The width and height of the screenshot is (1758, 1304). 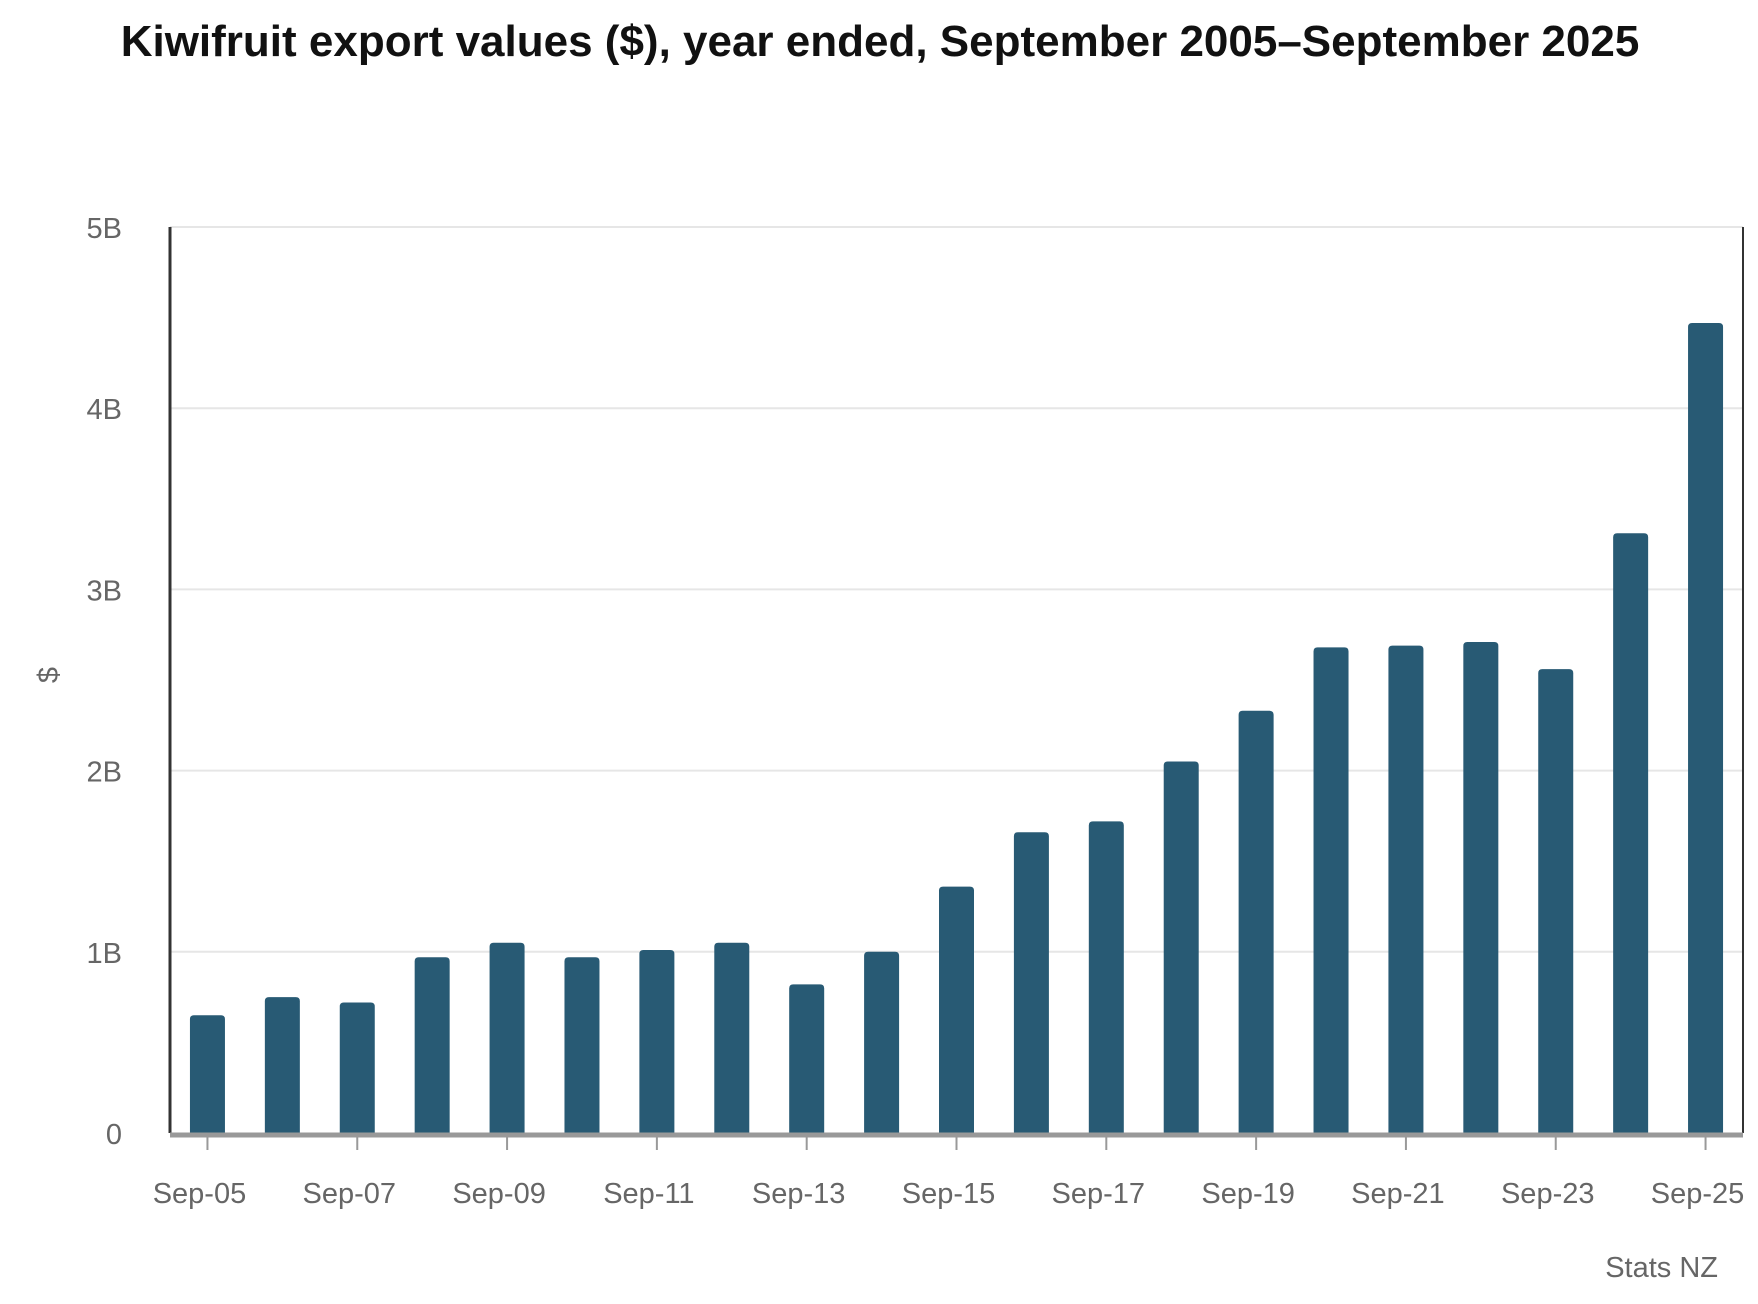 What do you see at coordinates (648, 1194) in the screenshot?
I see `x-tick-label: Sep-11` at bounding box center [648, 1194].